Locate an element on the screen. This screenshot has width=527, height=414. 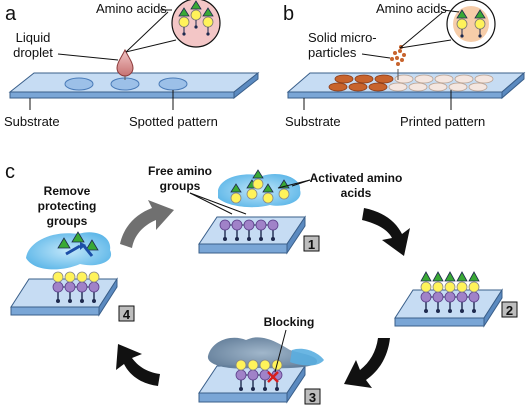
label-remove: Remove is located at coordinates (67, 191).